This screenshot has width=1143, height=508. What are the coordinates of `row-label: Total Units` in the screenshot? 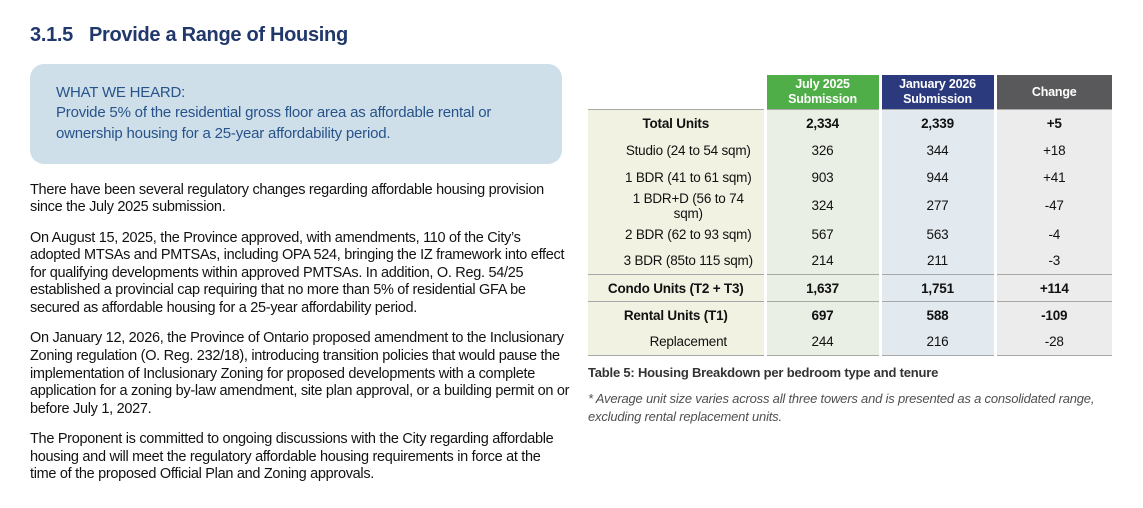 It's located at (676, 123).